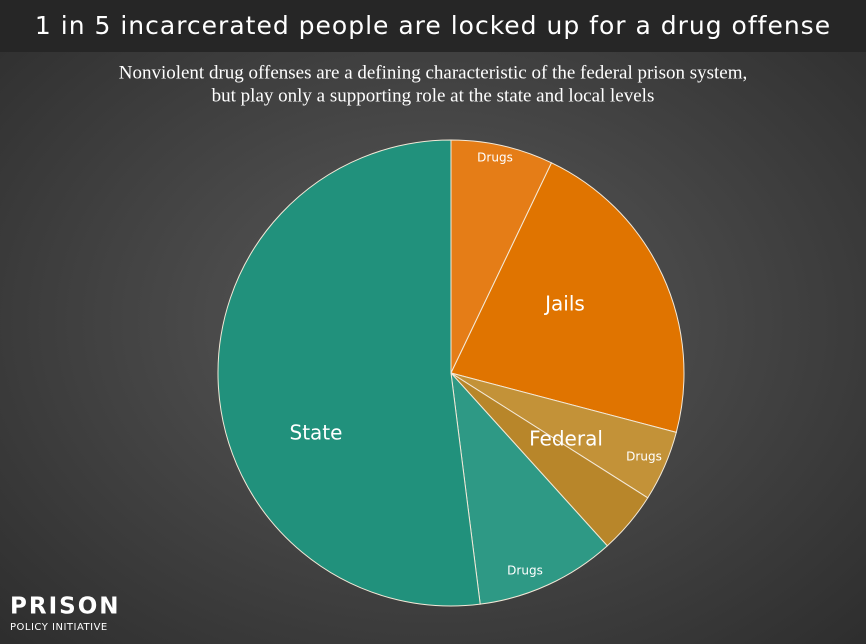 Image resolution: width=866 pixels, height=644 pixels. I want to click on slice-label: Jails, so click(564, 304).